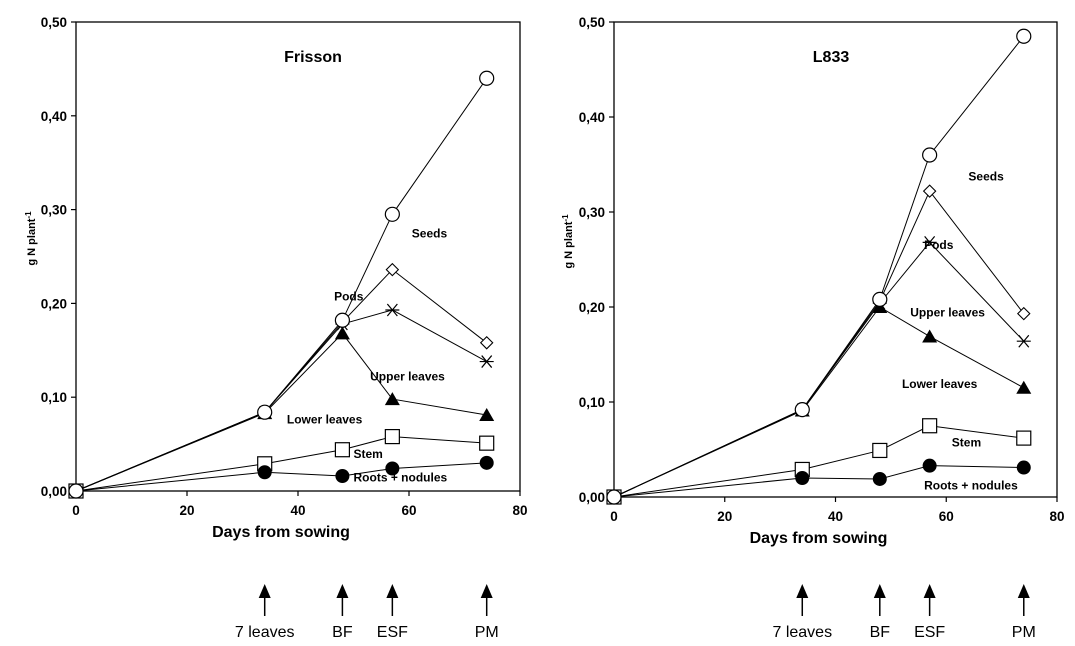  I want to click on series-line-lower-leaves, so click(819, 402).